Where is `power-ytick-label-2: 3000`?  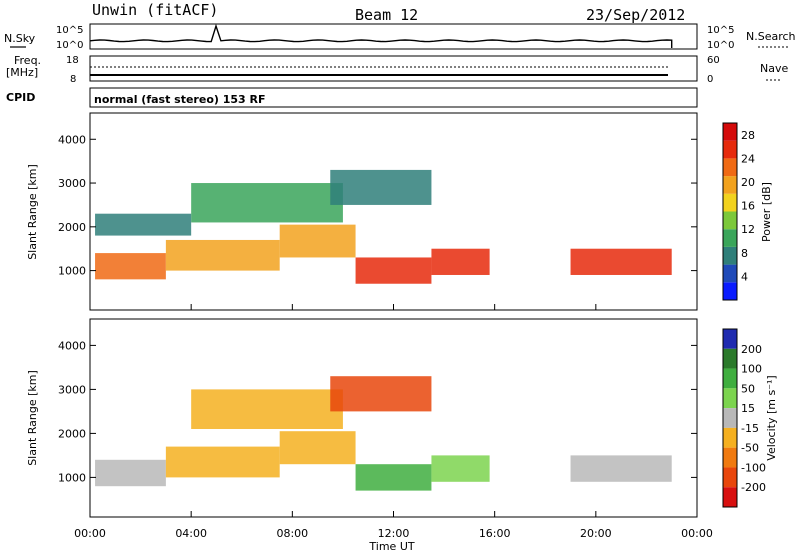 power-ytick-label-2: 3000 is located at coordinates (72, 183).